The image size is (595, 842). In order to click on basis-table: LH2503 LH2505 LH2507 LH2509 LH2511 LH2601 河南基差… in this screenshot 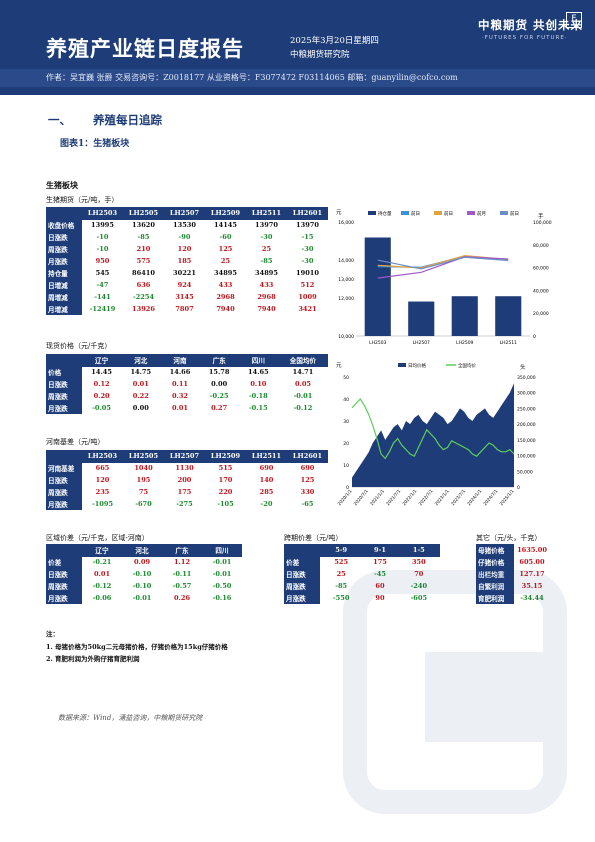, I will do `click(187, 480)`.